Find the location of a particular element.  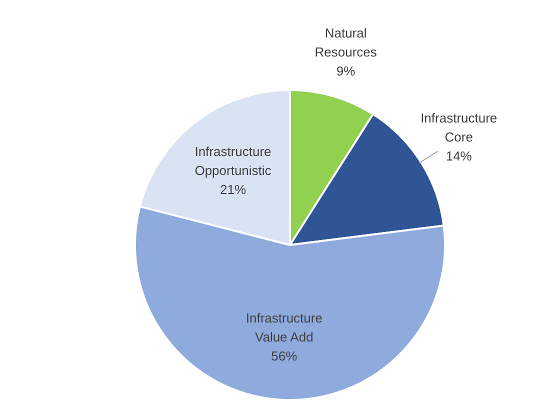

slice-label: Infrastructure Opportunistic is located at coordinates (233, 161).